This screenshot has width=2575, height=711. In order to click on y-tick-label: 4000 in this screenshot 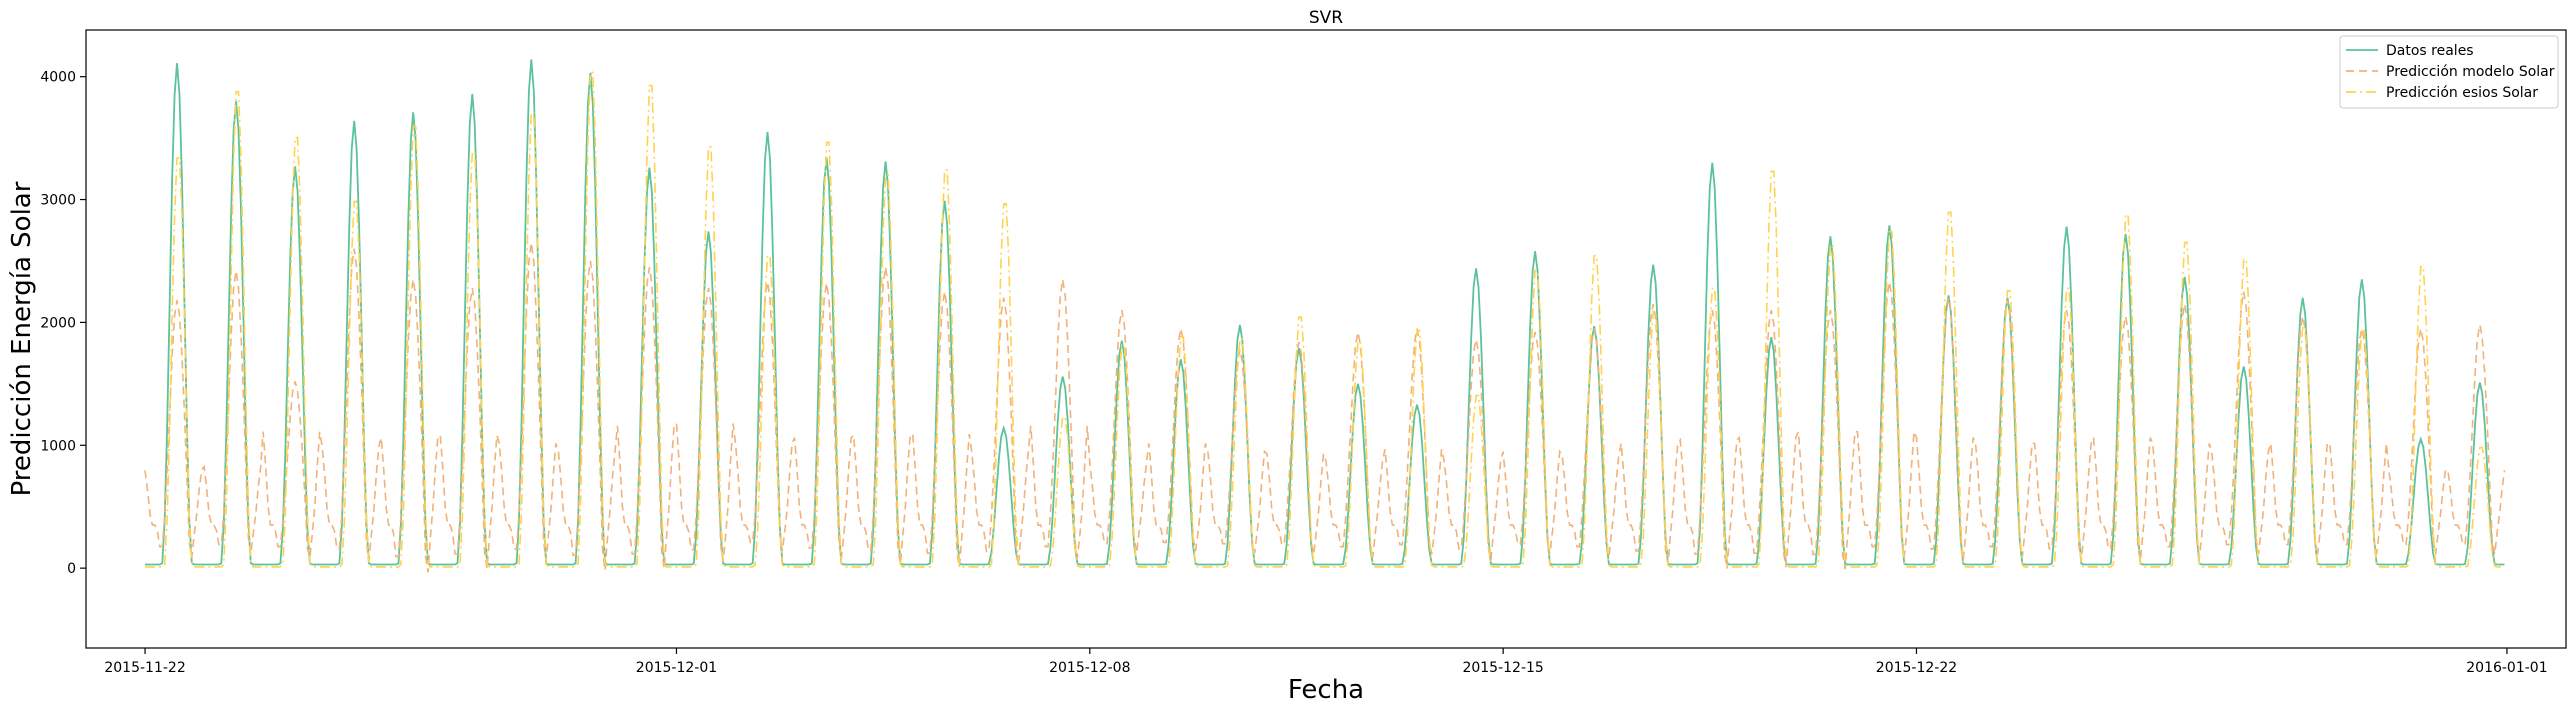, I will do `click(58, 78)`.